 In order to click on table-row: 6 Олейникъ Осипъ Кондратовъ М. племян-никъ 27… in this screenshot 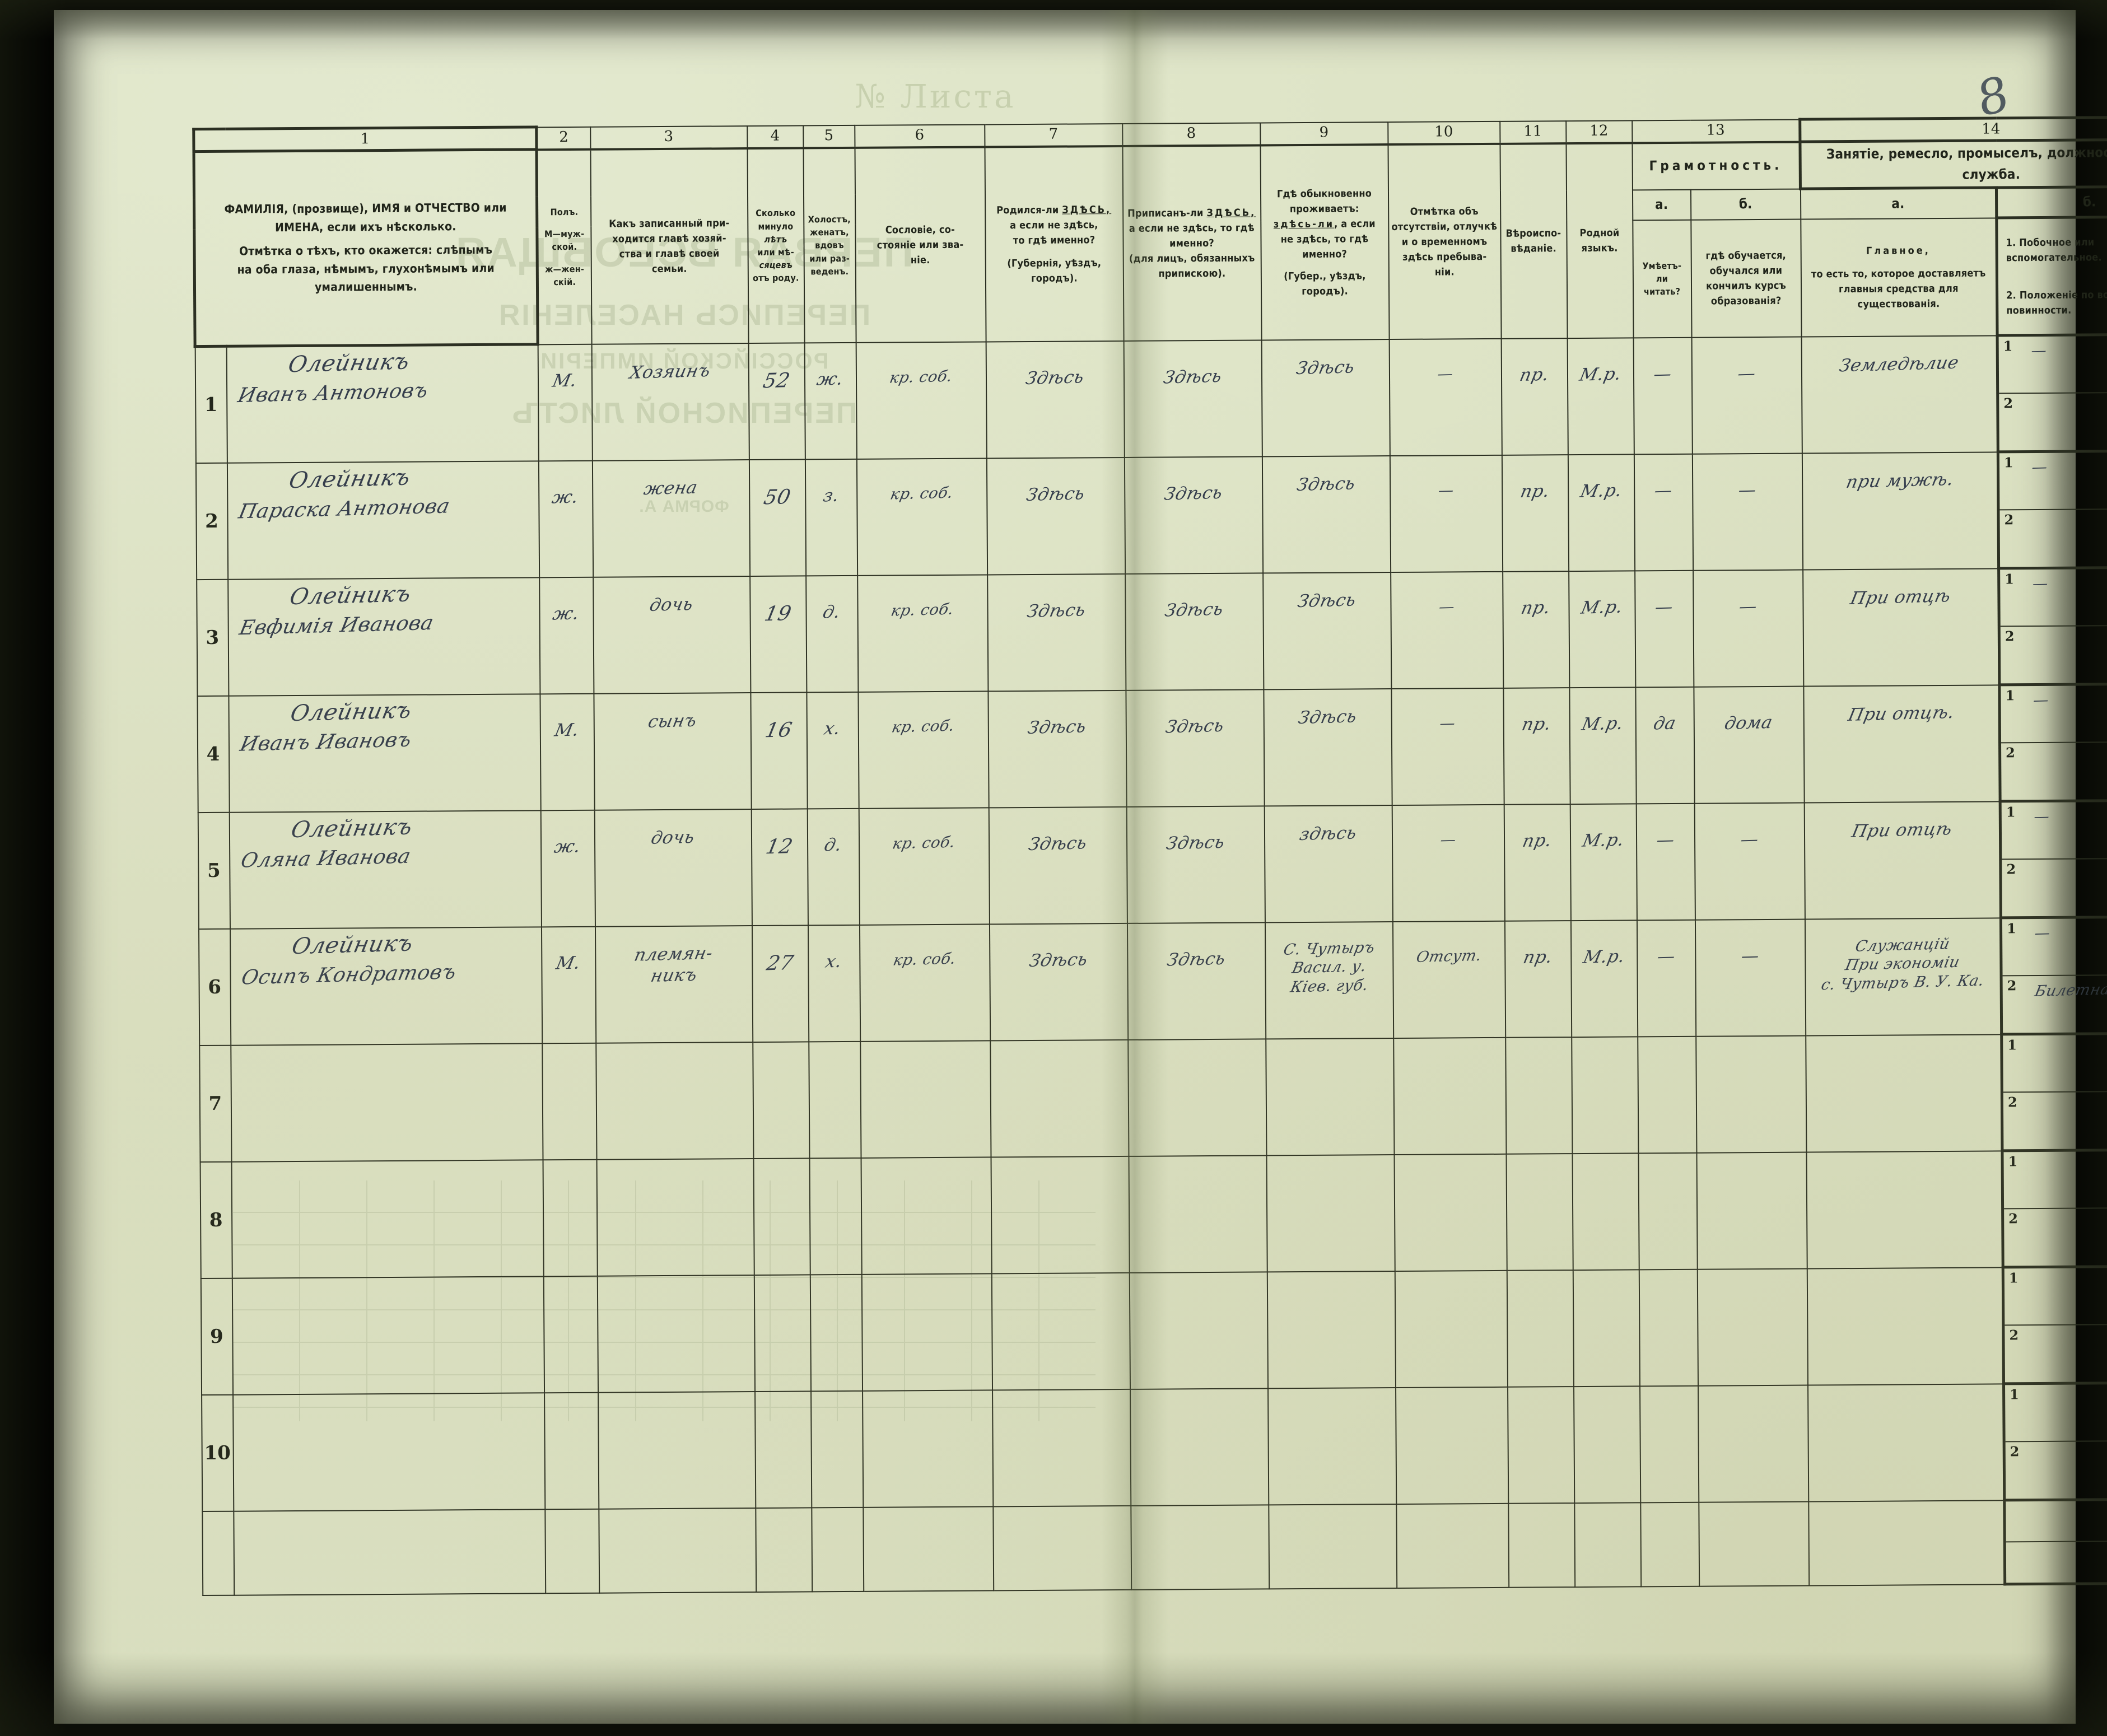, I will do `click(1152, 981)`.